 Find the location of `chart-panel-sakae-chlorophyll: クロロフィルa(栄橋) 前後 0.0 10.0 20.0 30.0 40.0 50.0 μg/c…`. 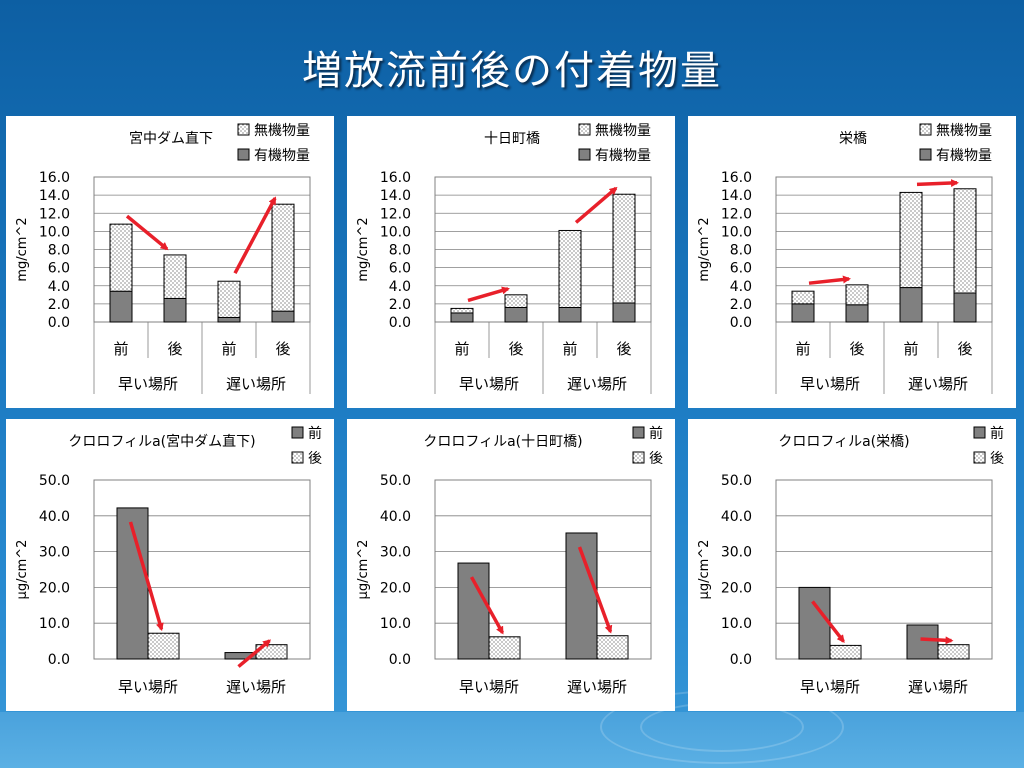

chart-panel-sakae-chlorophyll: クロロフィルa(栄橋) 前後 0.0 10.0 20.0 30.0 40.0 50.0 μg/c… is located at coordinates (852, 565).